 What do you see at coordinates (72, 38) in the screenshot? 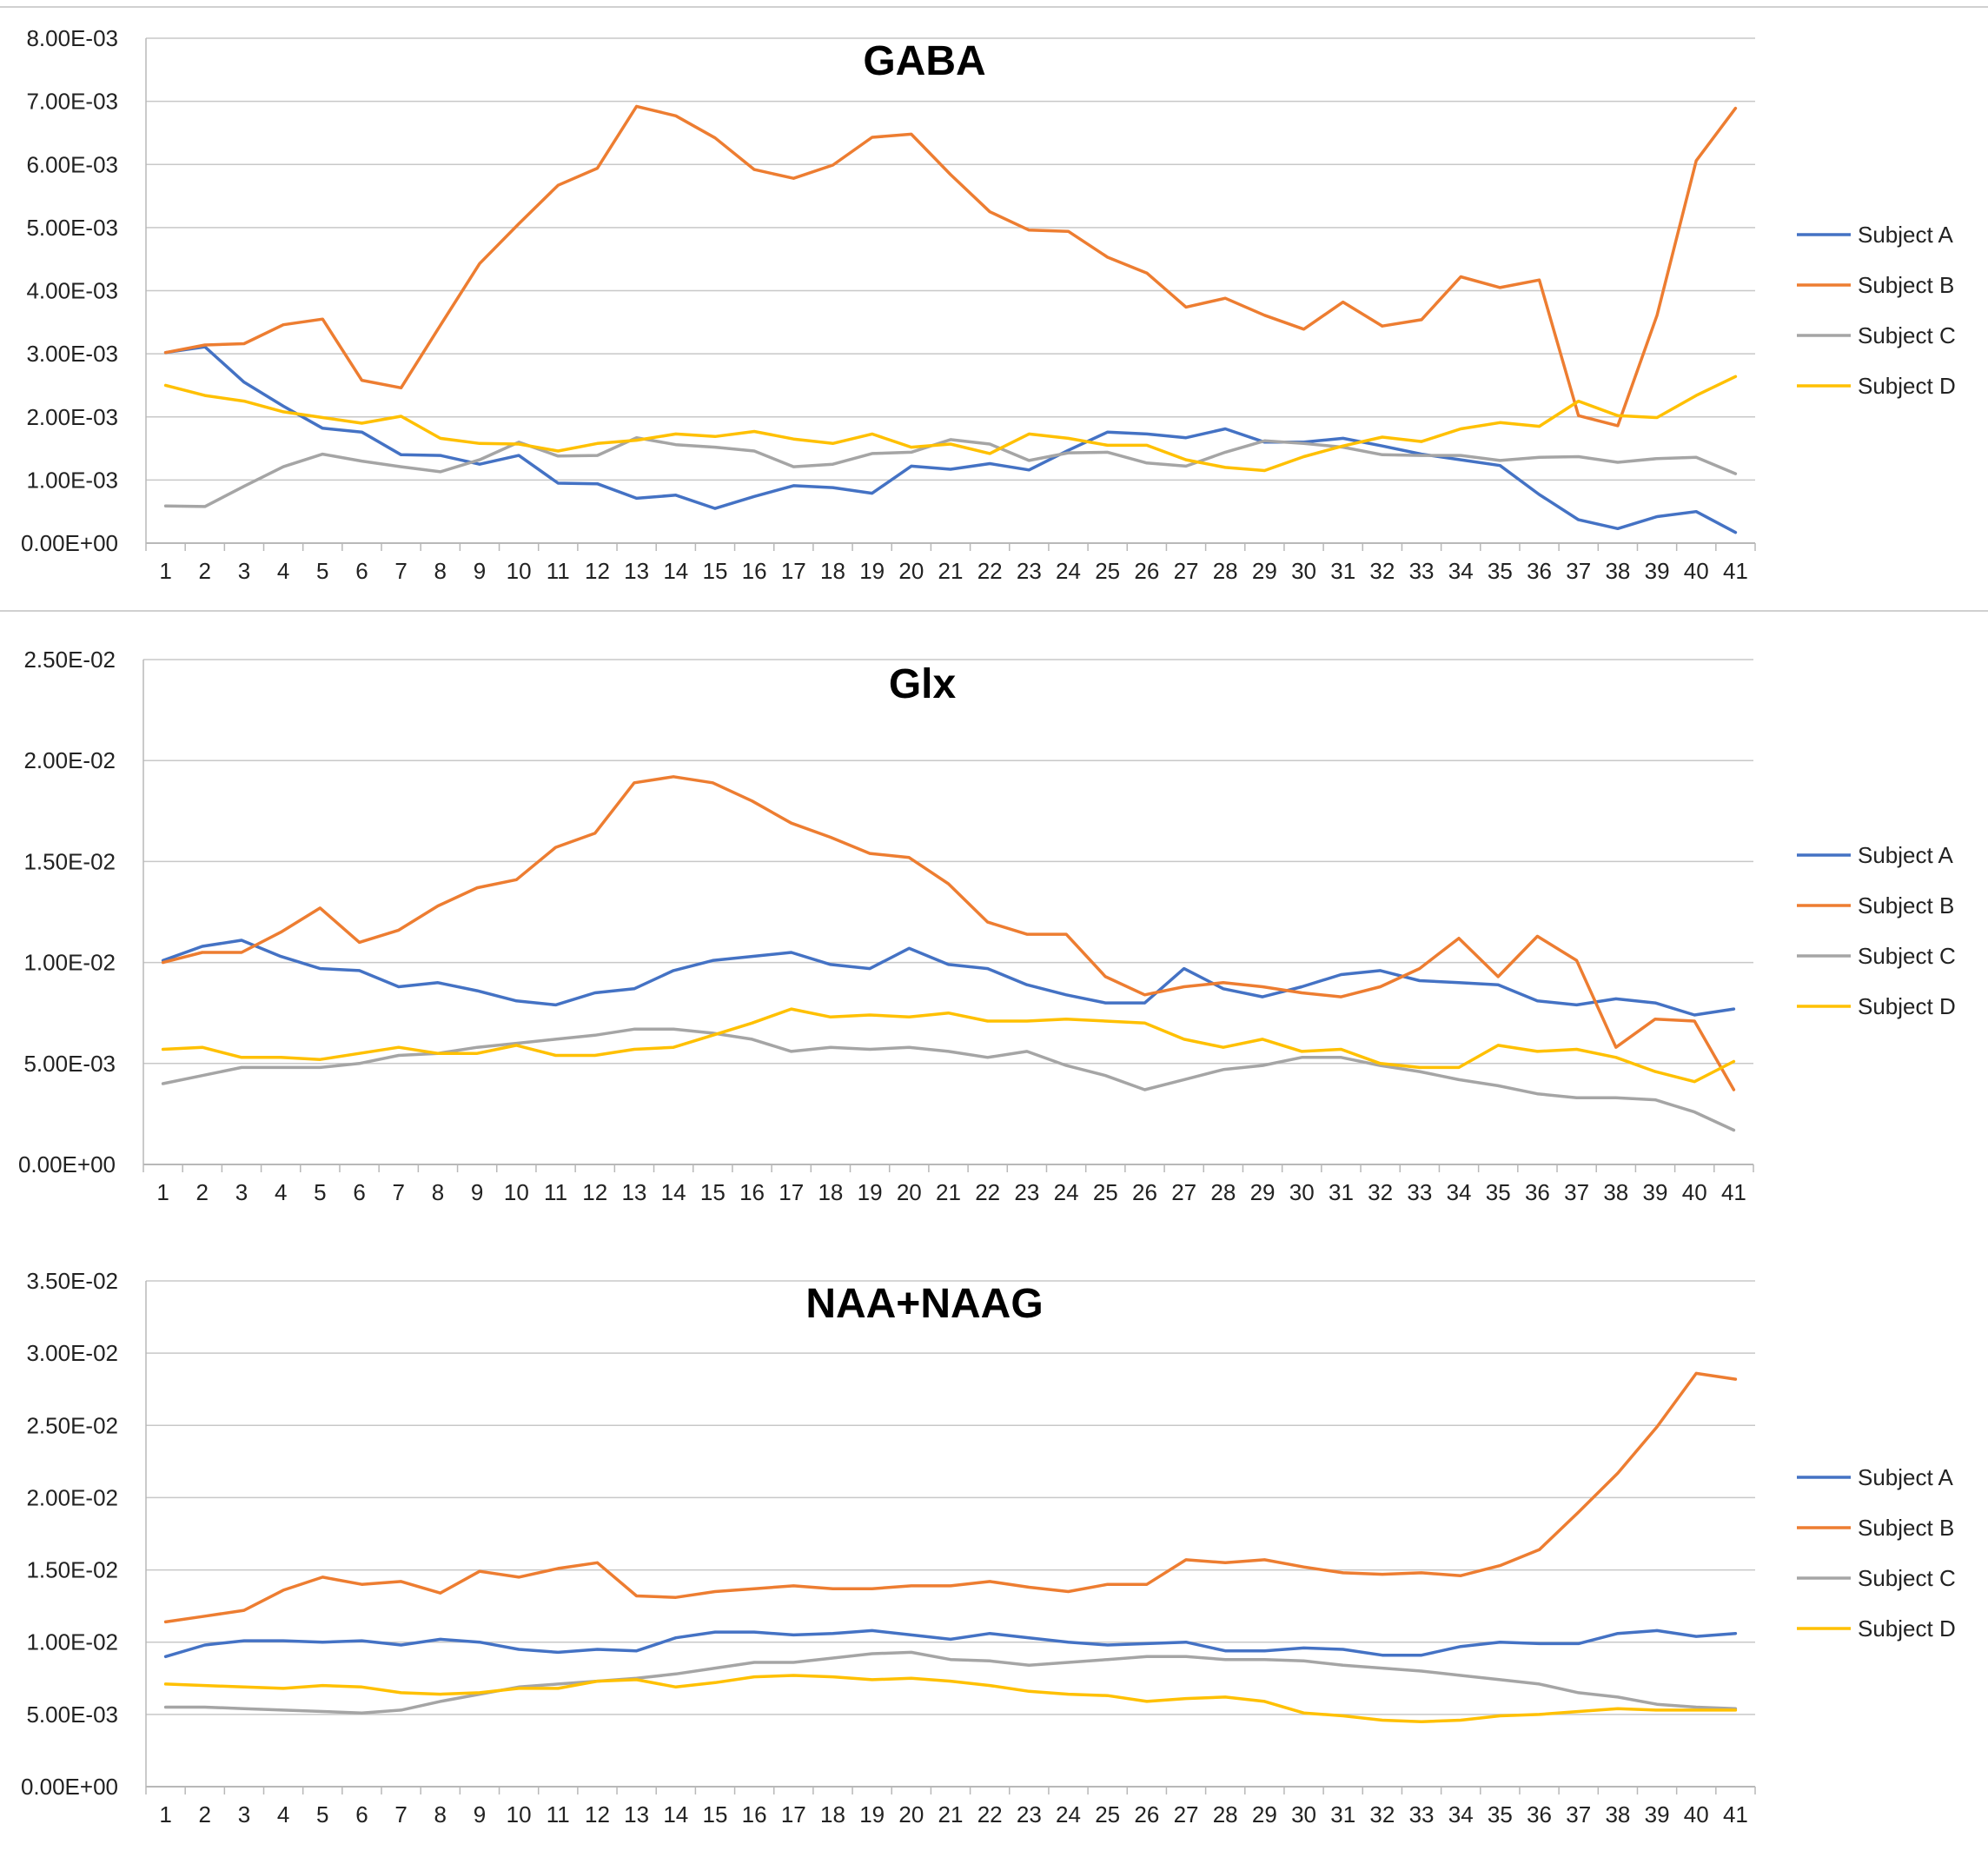
I see `y-tick-label: 8.00E-03` at bounding box center [72, 38].